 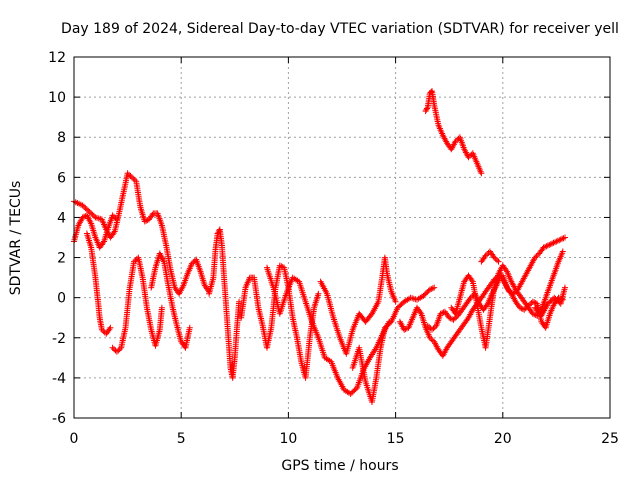 What do you see at coordinates (61, 299) in the screenshot?
I see `y-tick-label: 0` at bounding box center [61, 299].